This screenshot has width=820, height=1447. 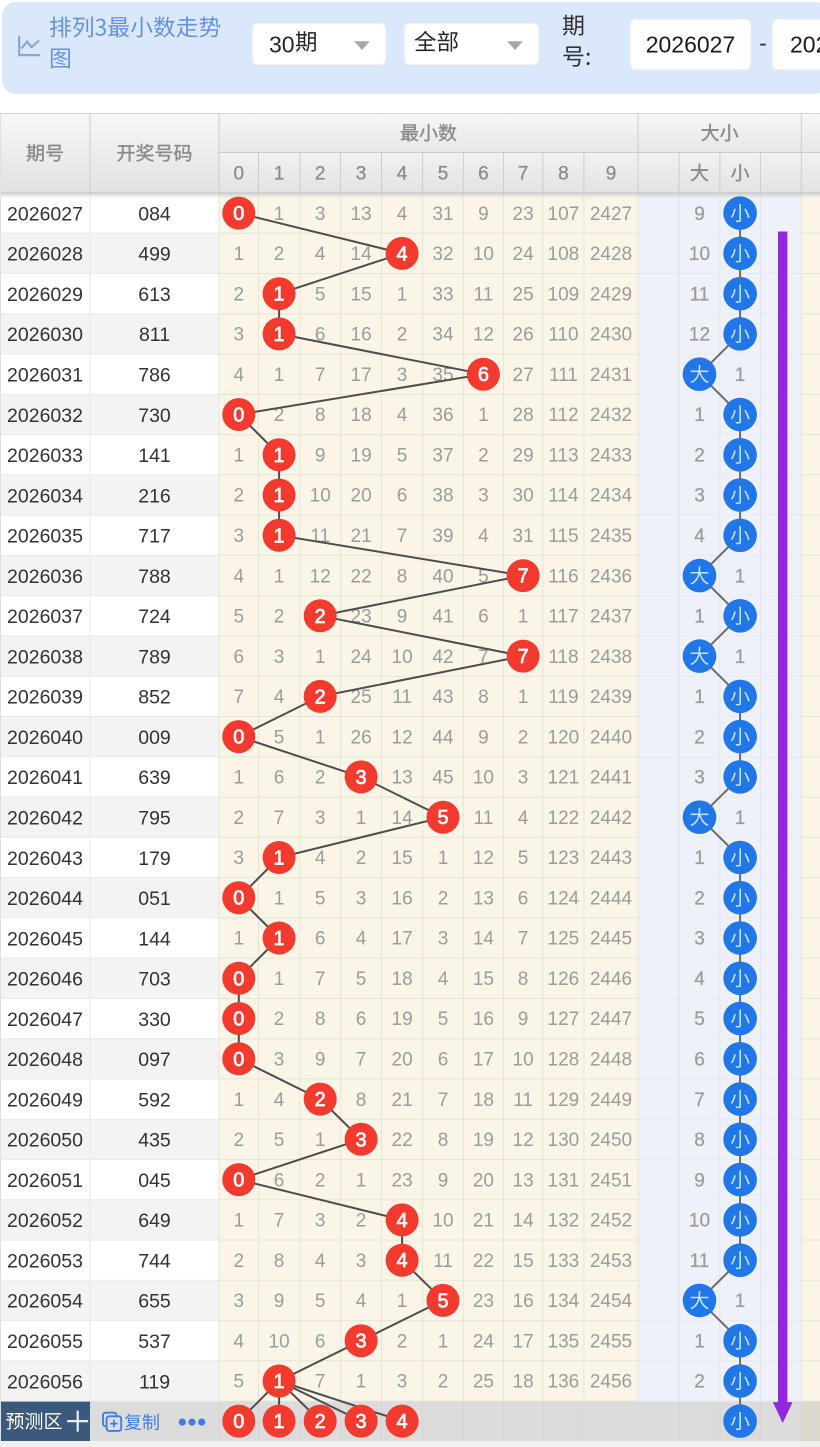 I want to click on svg-text: 36, so click(x=442, y=415).